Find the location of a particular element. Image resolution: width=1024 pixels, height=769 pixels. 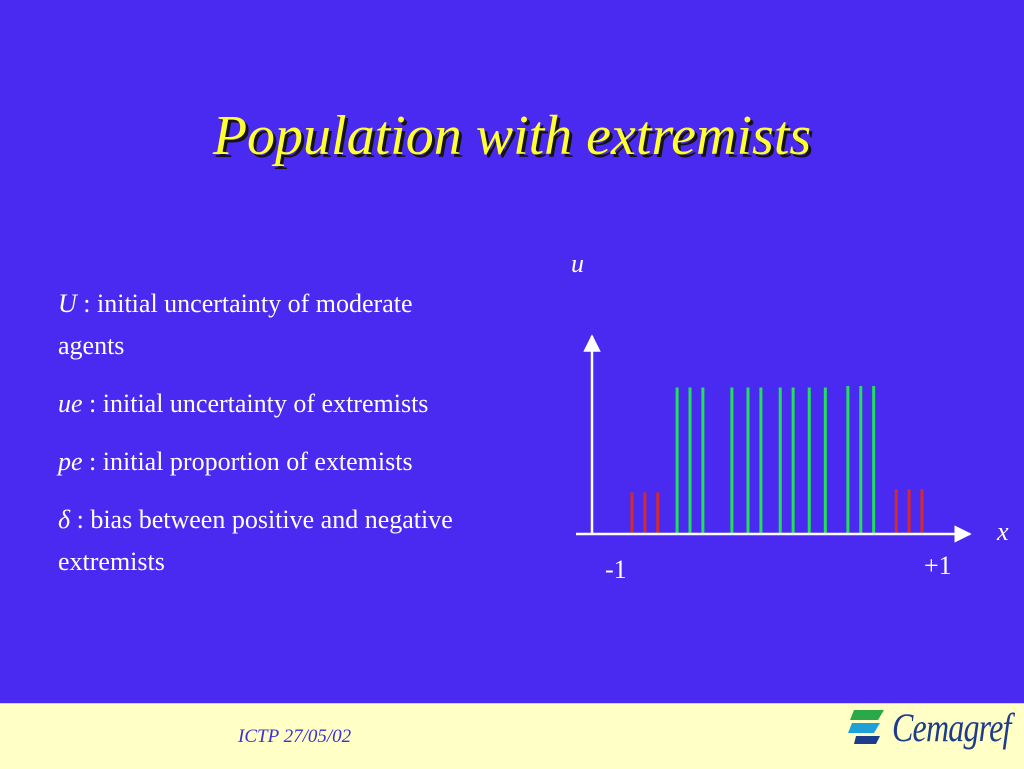

x-axis-label: x is located at coordinates (1002, 531).